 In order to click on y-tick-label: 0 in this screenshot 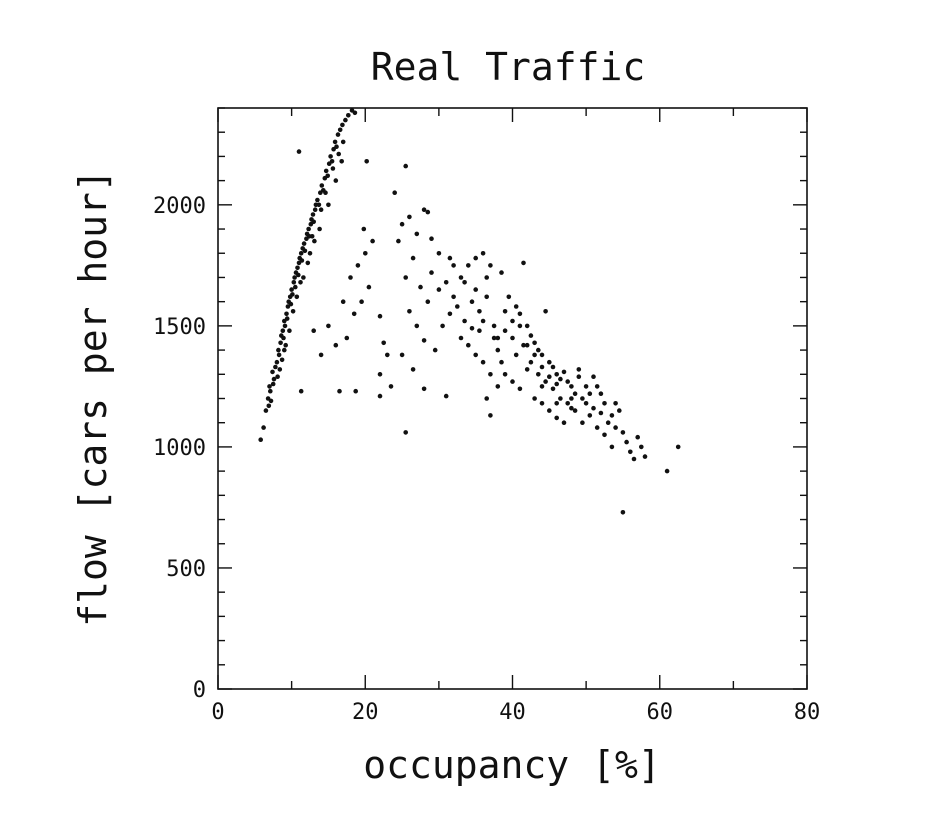, I will do `click(199, 690)`.